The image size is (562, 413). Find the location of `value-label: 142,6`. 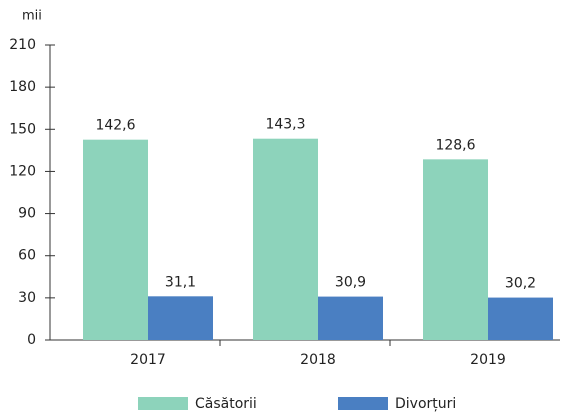

value-label: 142,6 is located at coordinates (115, 126).